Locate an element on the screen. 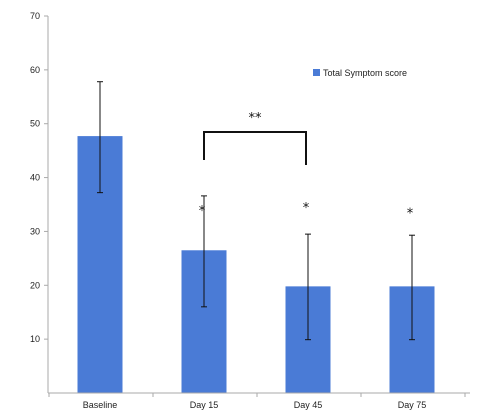 The width and height of the screenshot is (480, 420). annotations: * * *** is located at coordinates (306, 166).